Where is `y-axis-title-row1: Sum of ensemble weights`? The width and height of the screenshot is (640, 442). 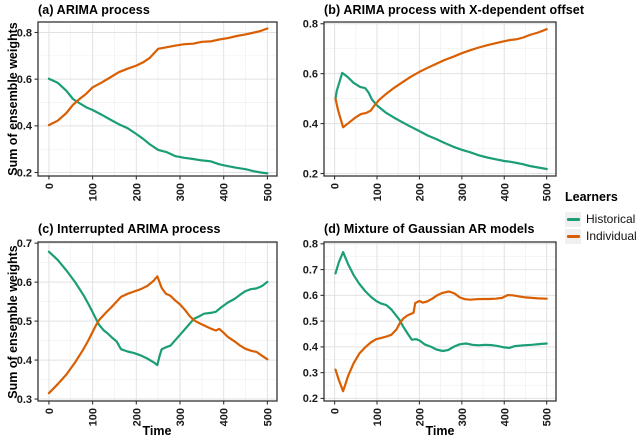 y-axis-title-row1: Sum of ensemble weights is located at coordinates (13, 99).